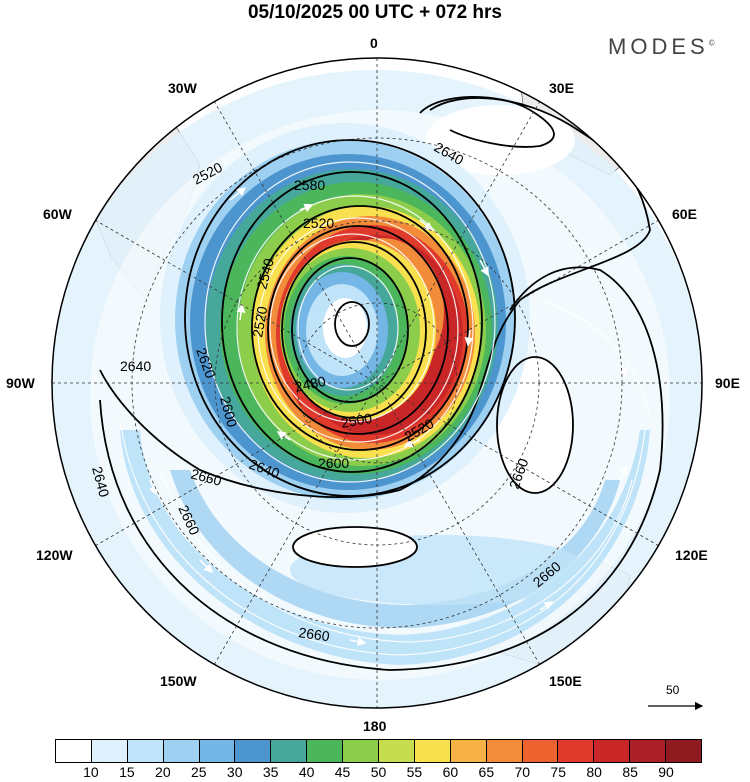 The height and width of the screenshot is (782, 750). Describe the element at coordinates (265, 273) in the screenshot. I see `contour-label: 2540` at that location.